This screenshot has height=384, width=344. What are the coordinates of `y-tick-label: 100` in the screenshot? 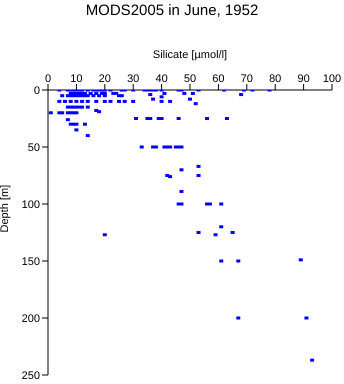 It's located at (31, 204).